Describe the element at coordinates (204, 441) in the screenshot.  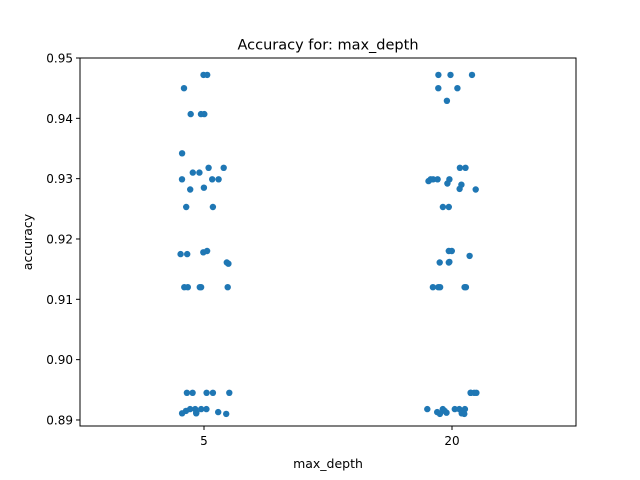
I see `x-tick-label: 5` at that location.